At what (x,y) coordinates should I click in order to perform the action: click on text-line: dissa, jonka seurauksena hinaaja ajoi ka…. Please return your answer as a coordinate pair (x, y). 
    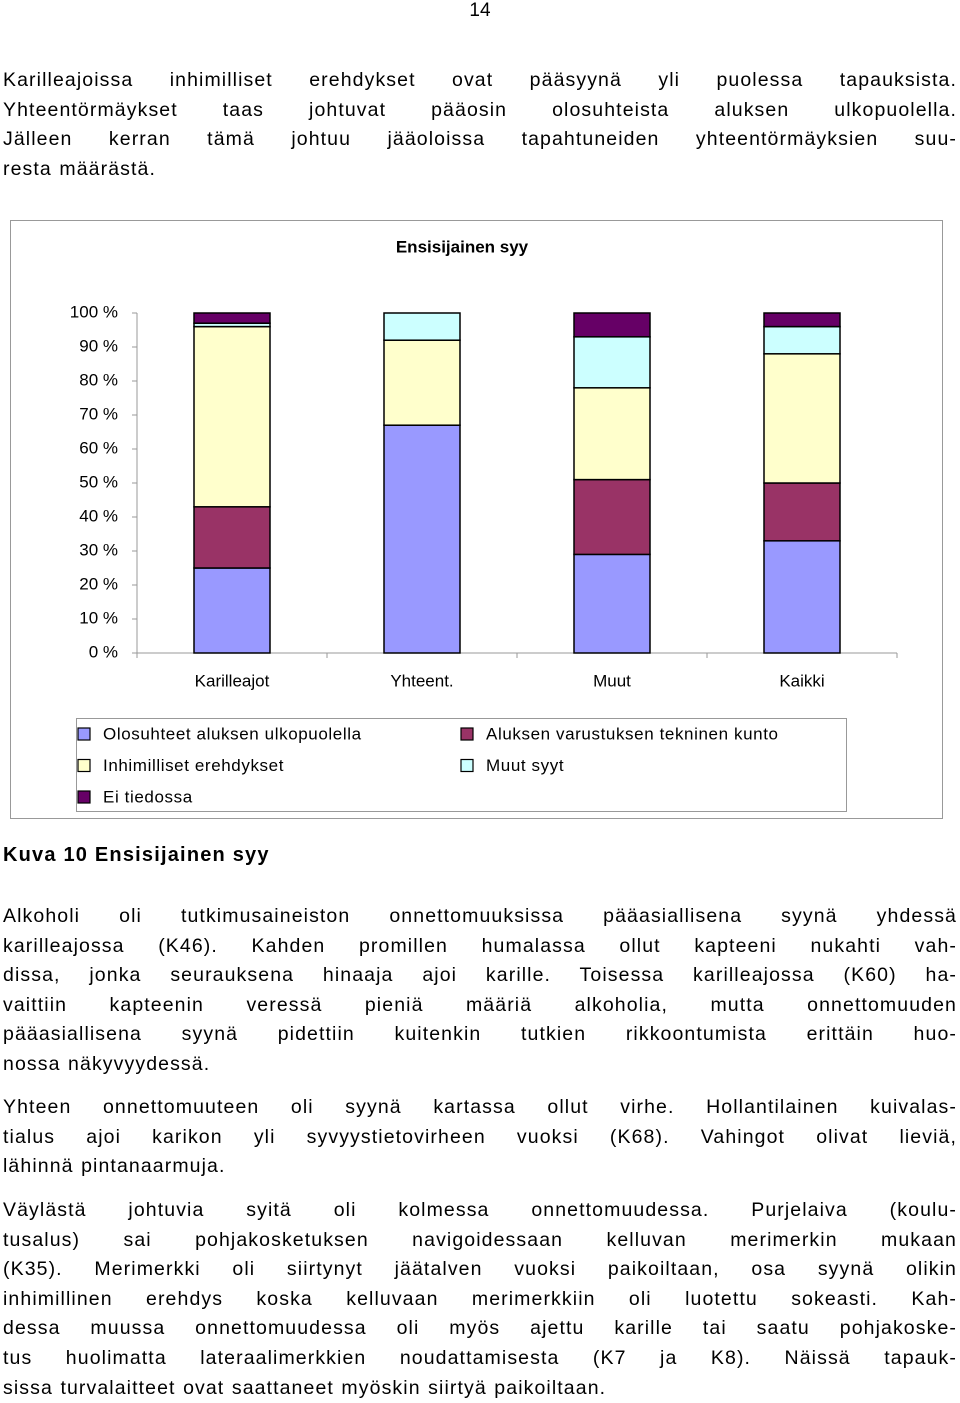
    Looking at the image, I should click on (480, 975).